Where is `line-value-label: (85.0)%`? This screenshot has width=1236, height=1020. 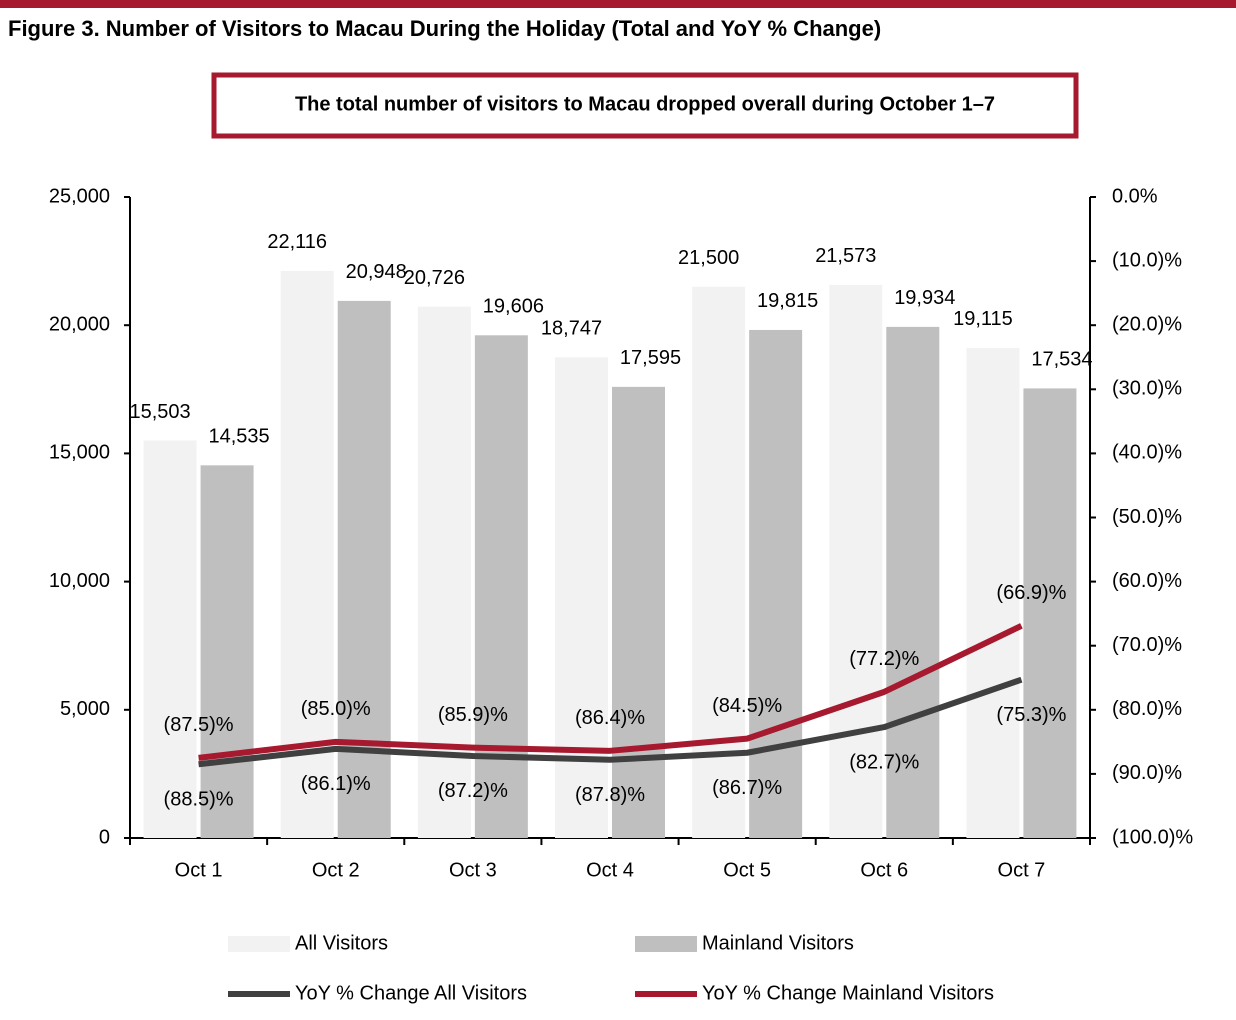 line-value-label: (85.0)% is located at coordinates (336, 709).